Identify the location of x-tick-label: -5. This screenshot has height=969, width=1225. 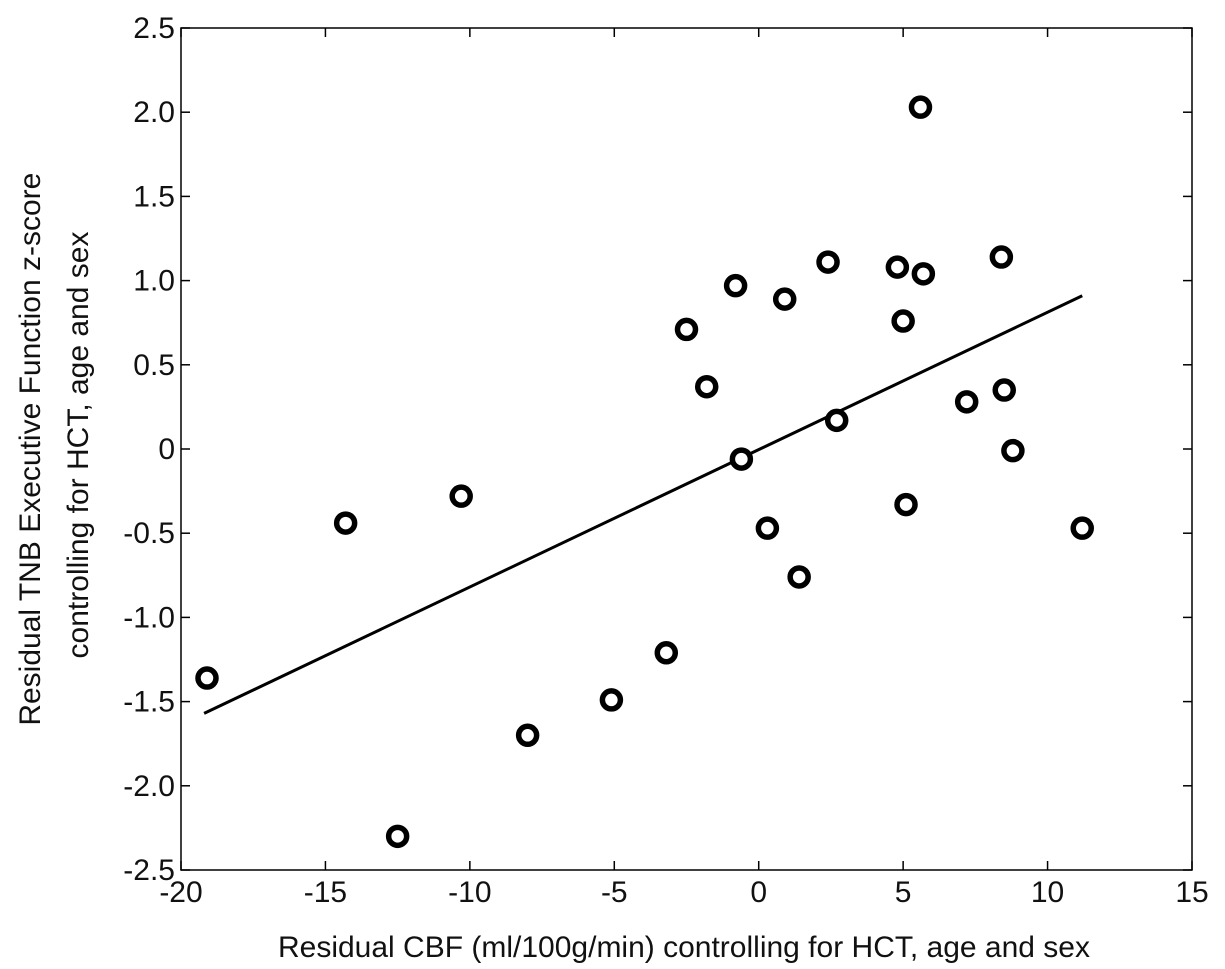
(614, 892).